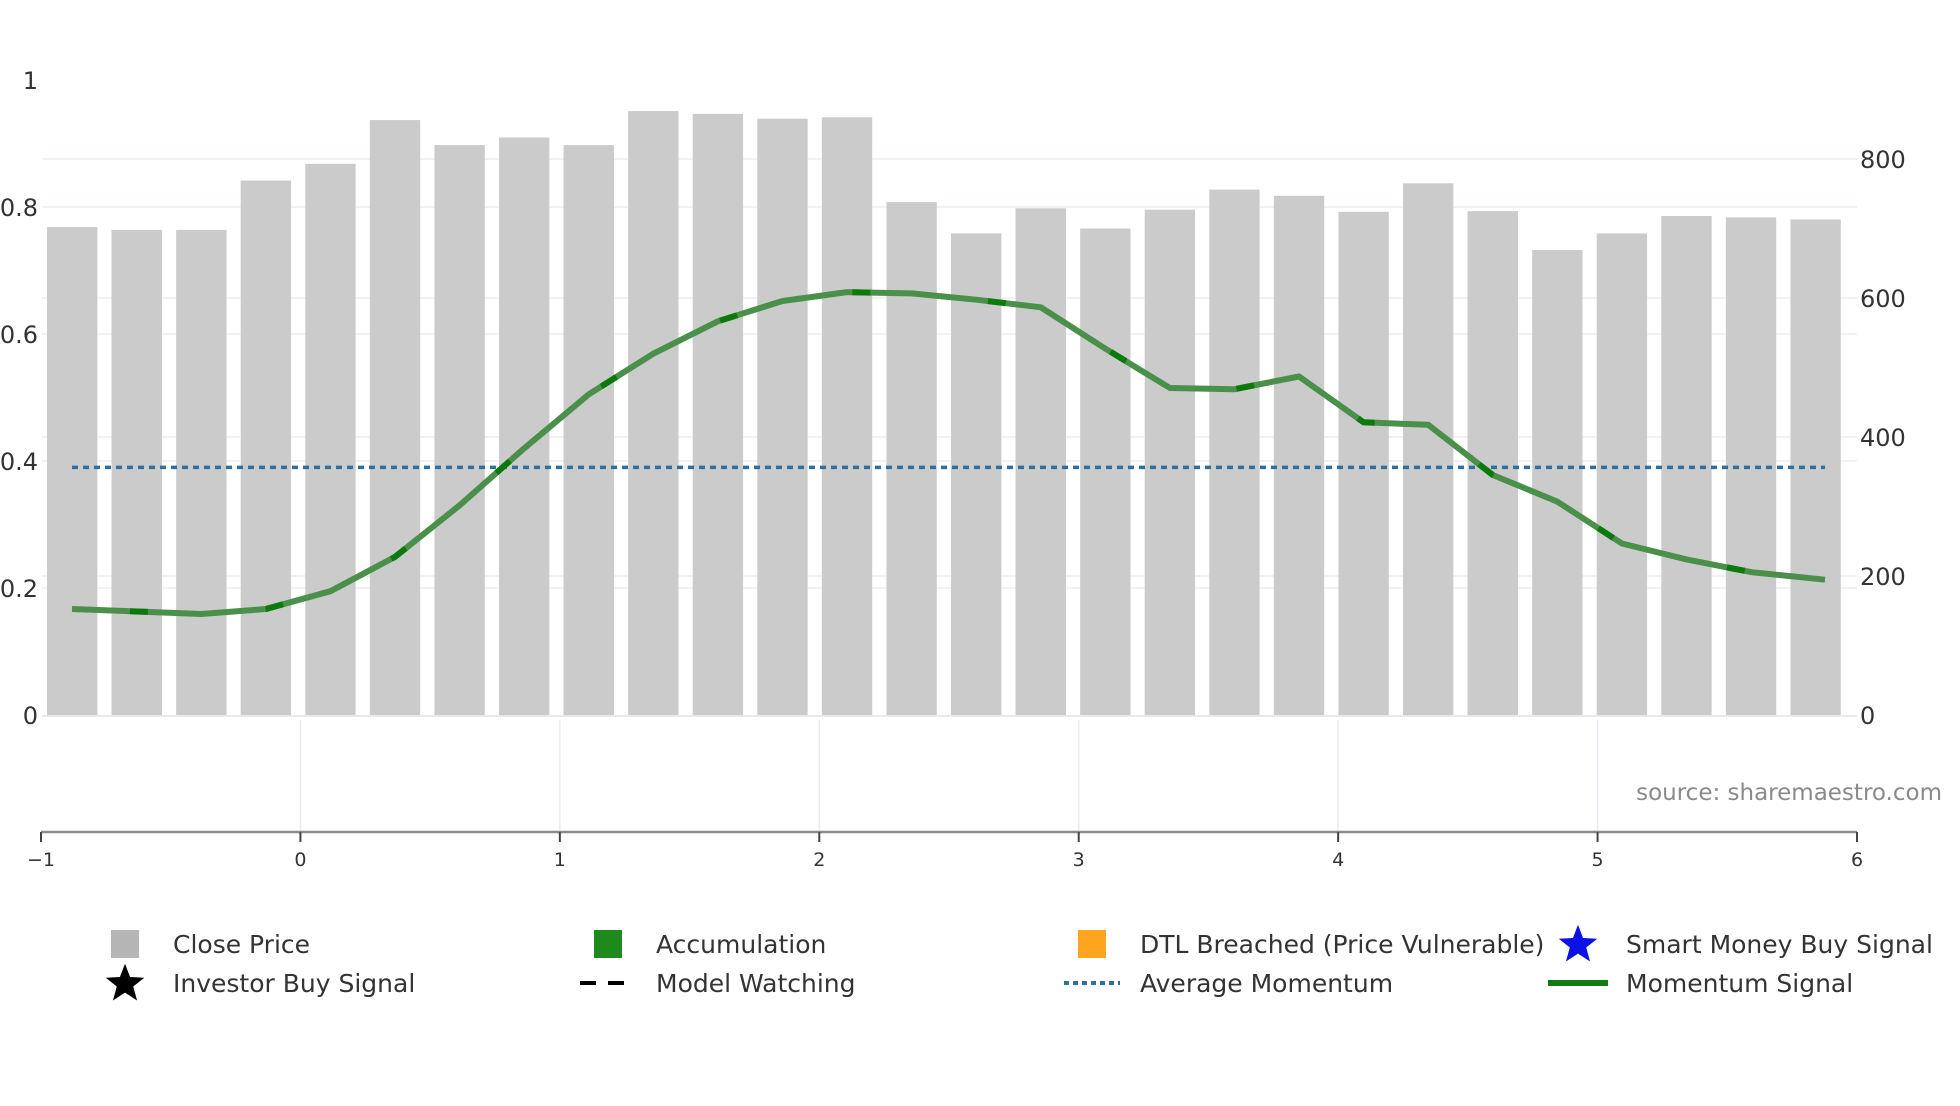 Image resolution: width=1960 pixels, height=1106 pixels. What do you see at coordinates (1267, 983) in the screenshot?
I see `legend-label: Average Momentum` at bounding box center [1267, 983].